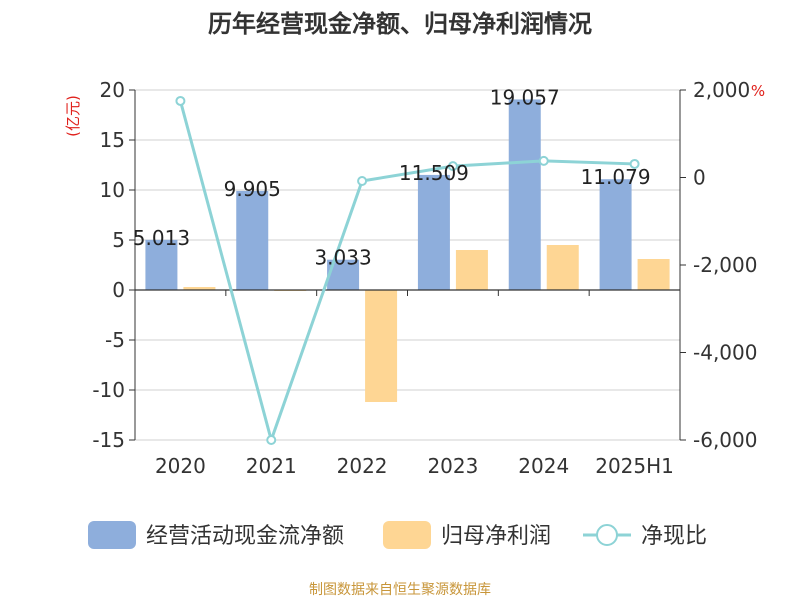 The image size is (800, 604). Describe the element at coordinates (725, 440) in the screenshot. I see `right-tick-label: -6,000` at that location.